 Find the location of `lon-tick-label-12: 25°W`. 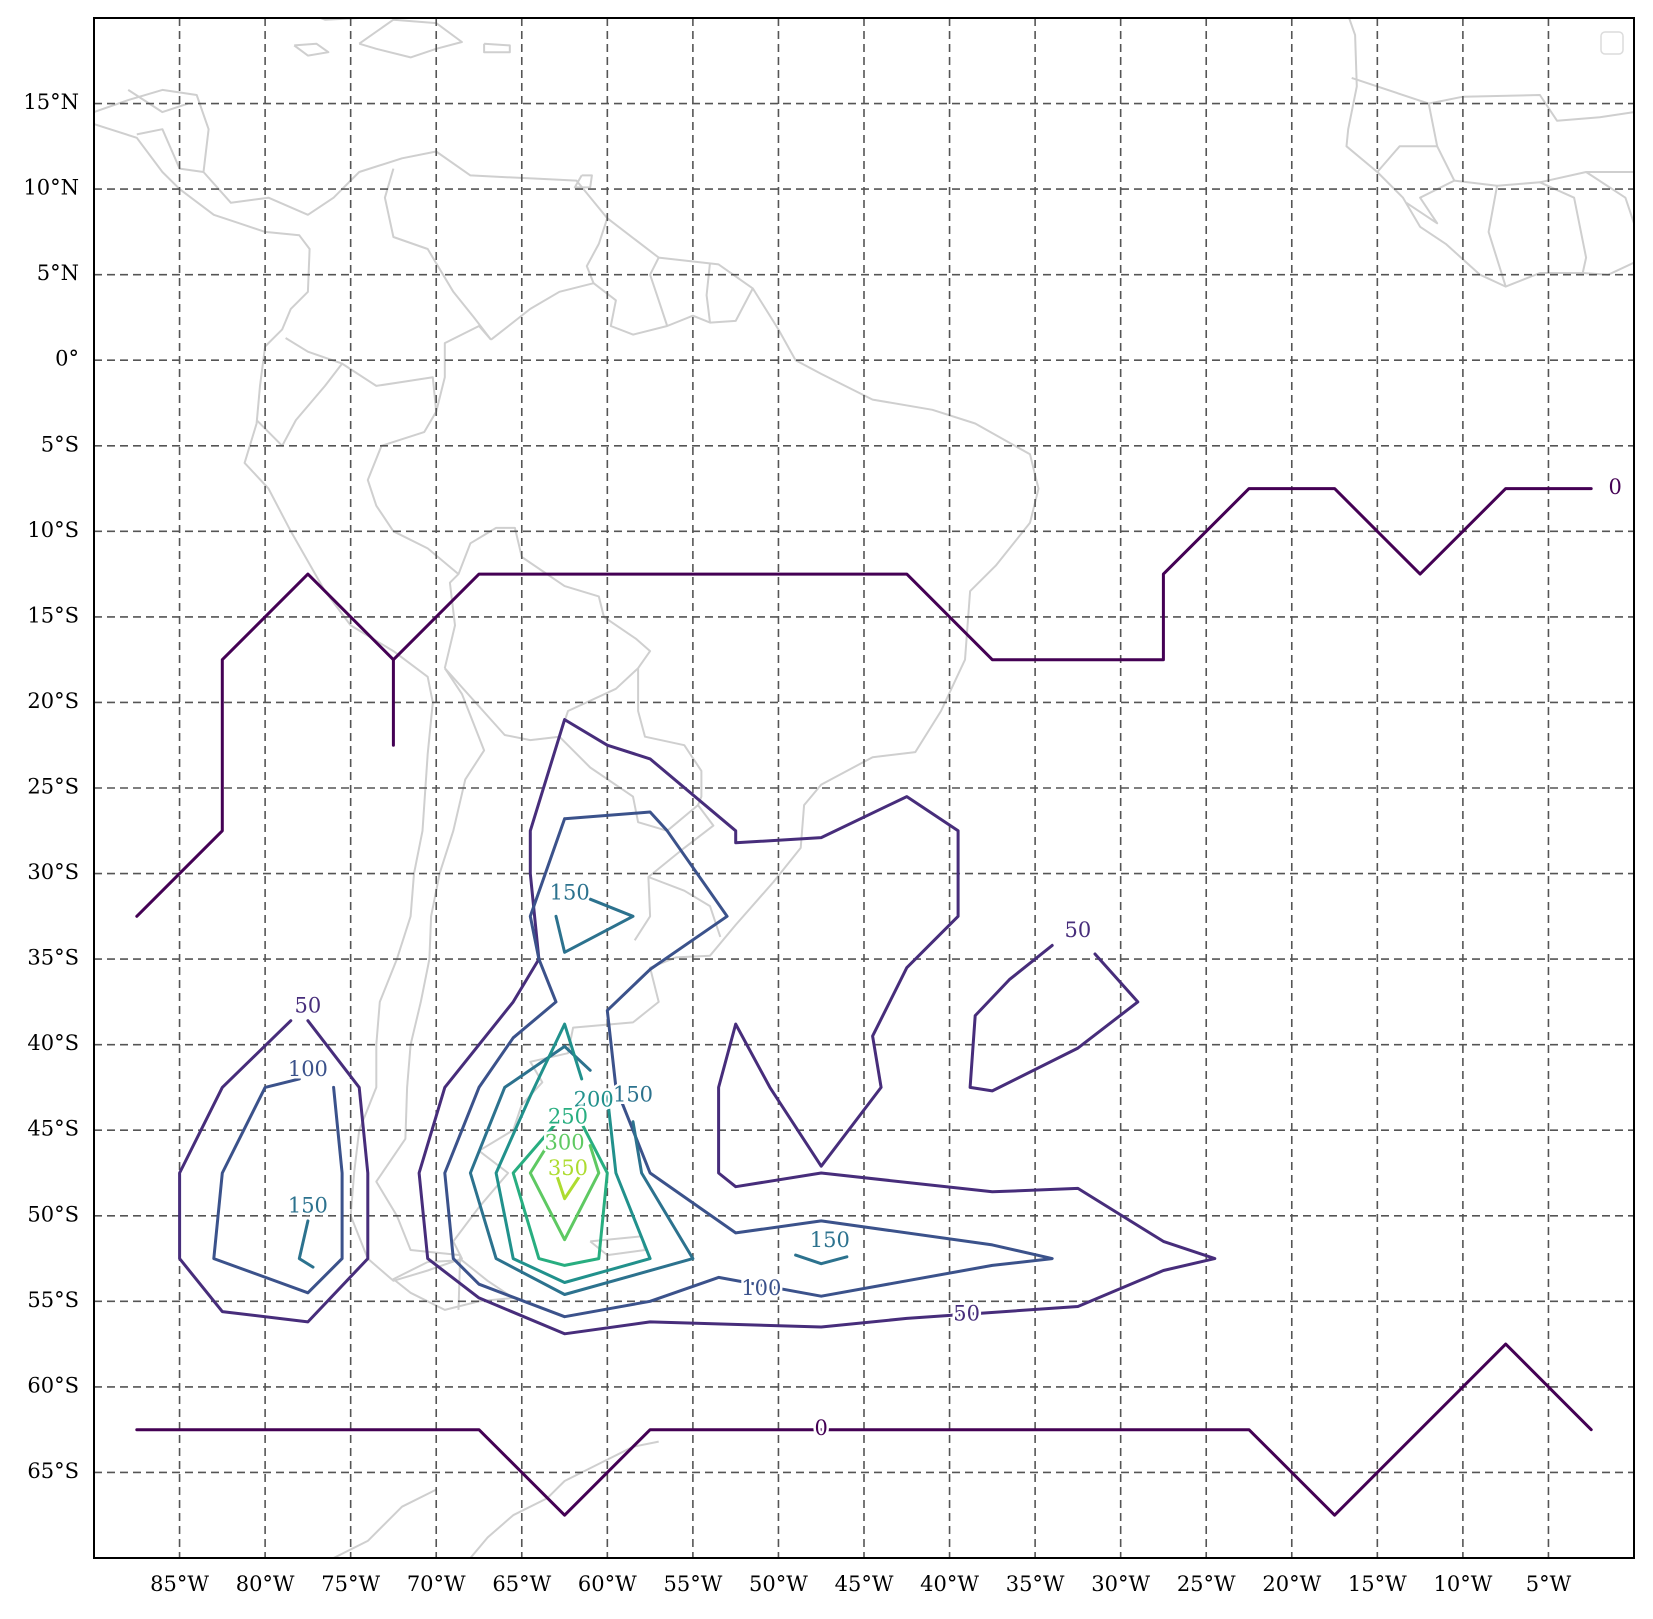

lon-tick-label-12: 25°W is located at coordinates (1206, 1584).